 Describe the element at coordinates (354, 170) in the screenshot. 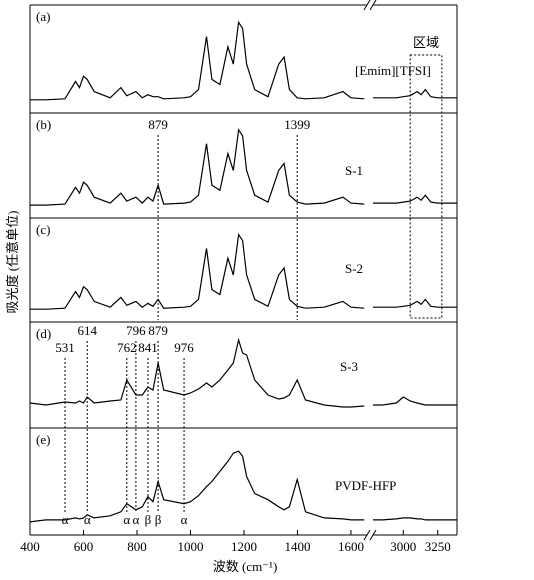

I see `series-name: S-1` at that location.